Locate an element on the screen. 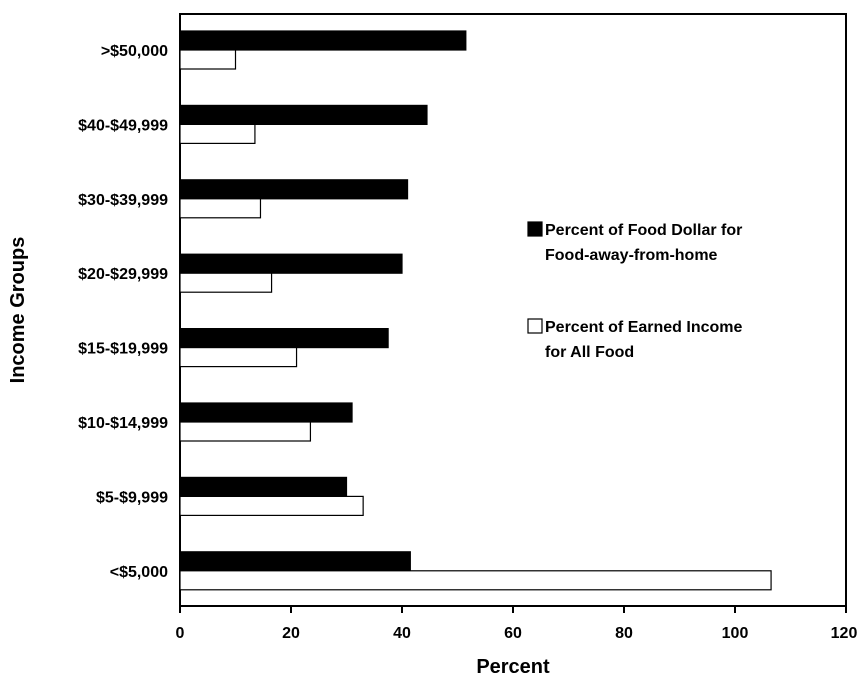  legend-label-food-away-line2: Food-away-from-home is located at coordinates (631, 255).